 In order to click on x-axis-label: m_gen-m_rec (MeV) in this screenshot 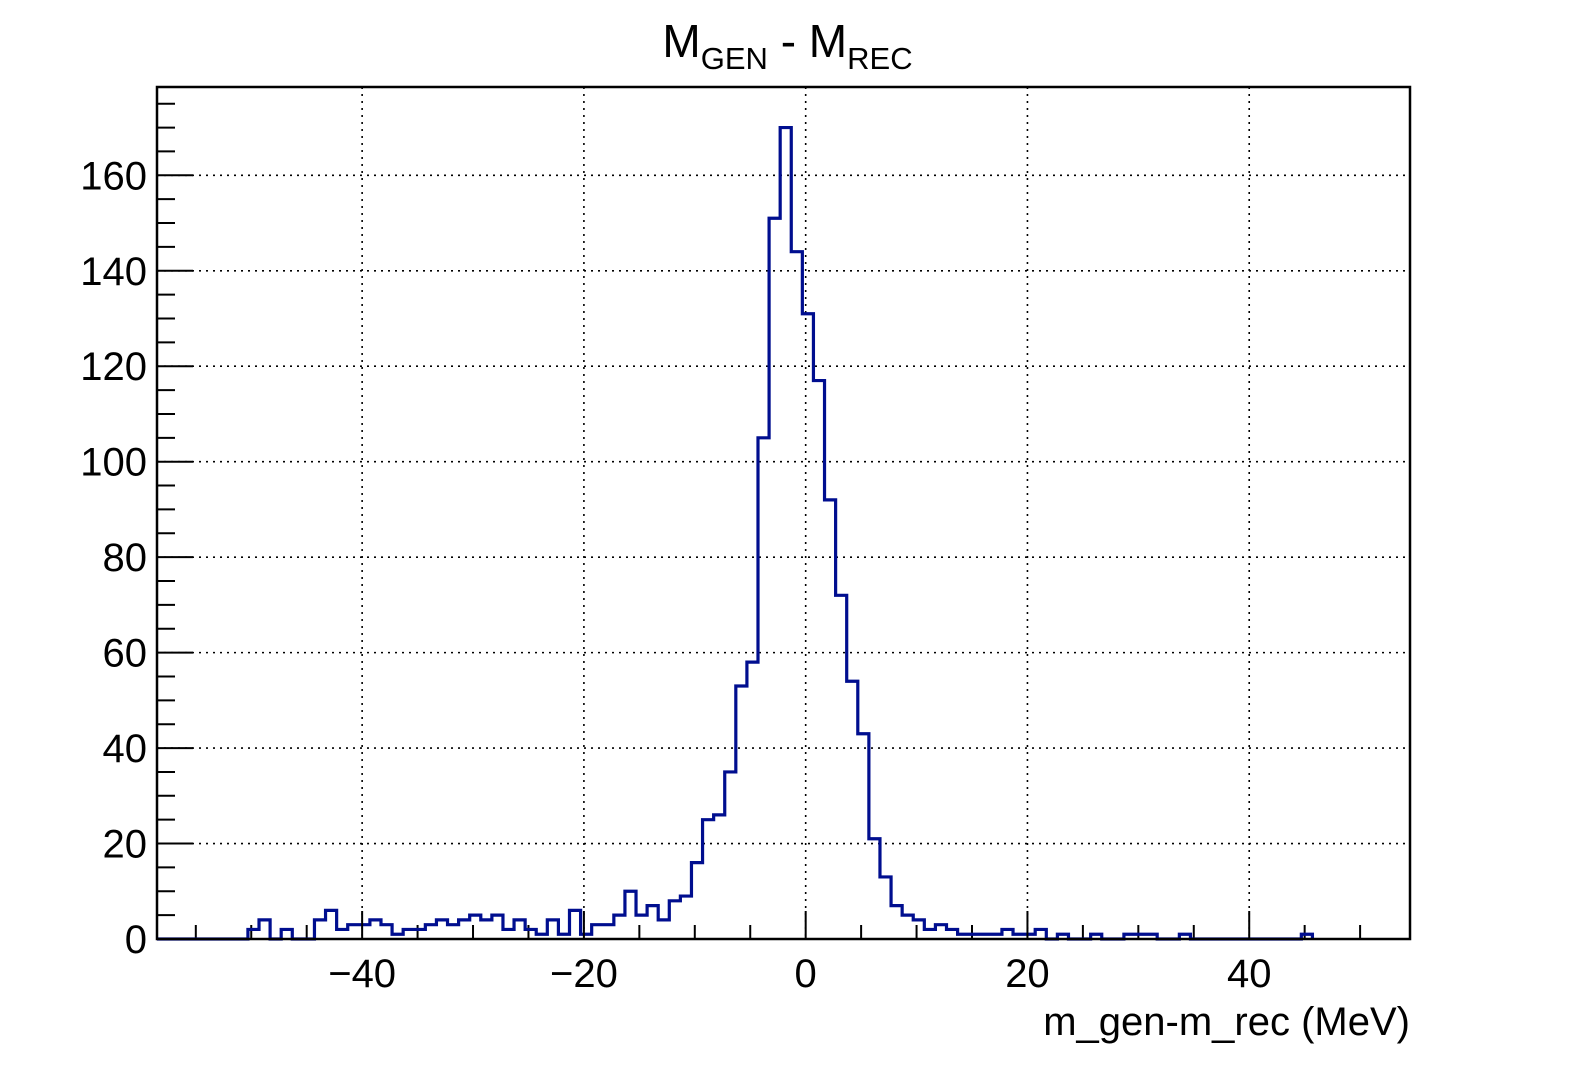, I will do `click(1226, 1022)`.